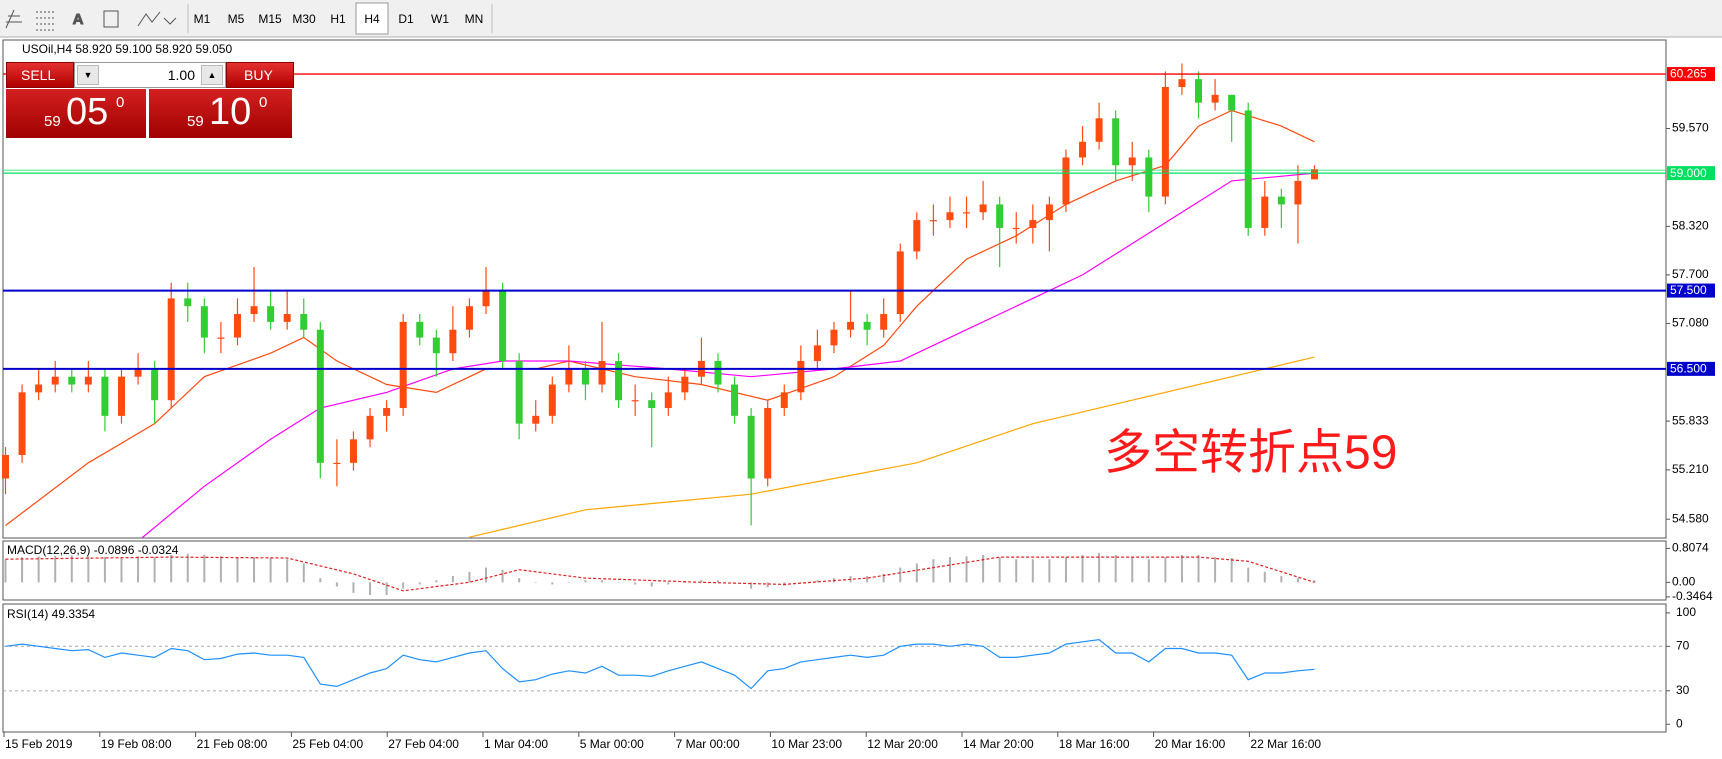  I want to click on buy-label: BUY, so click(258, 75).